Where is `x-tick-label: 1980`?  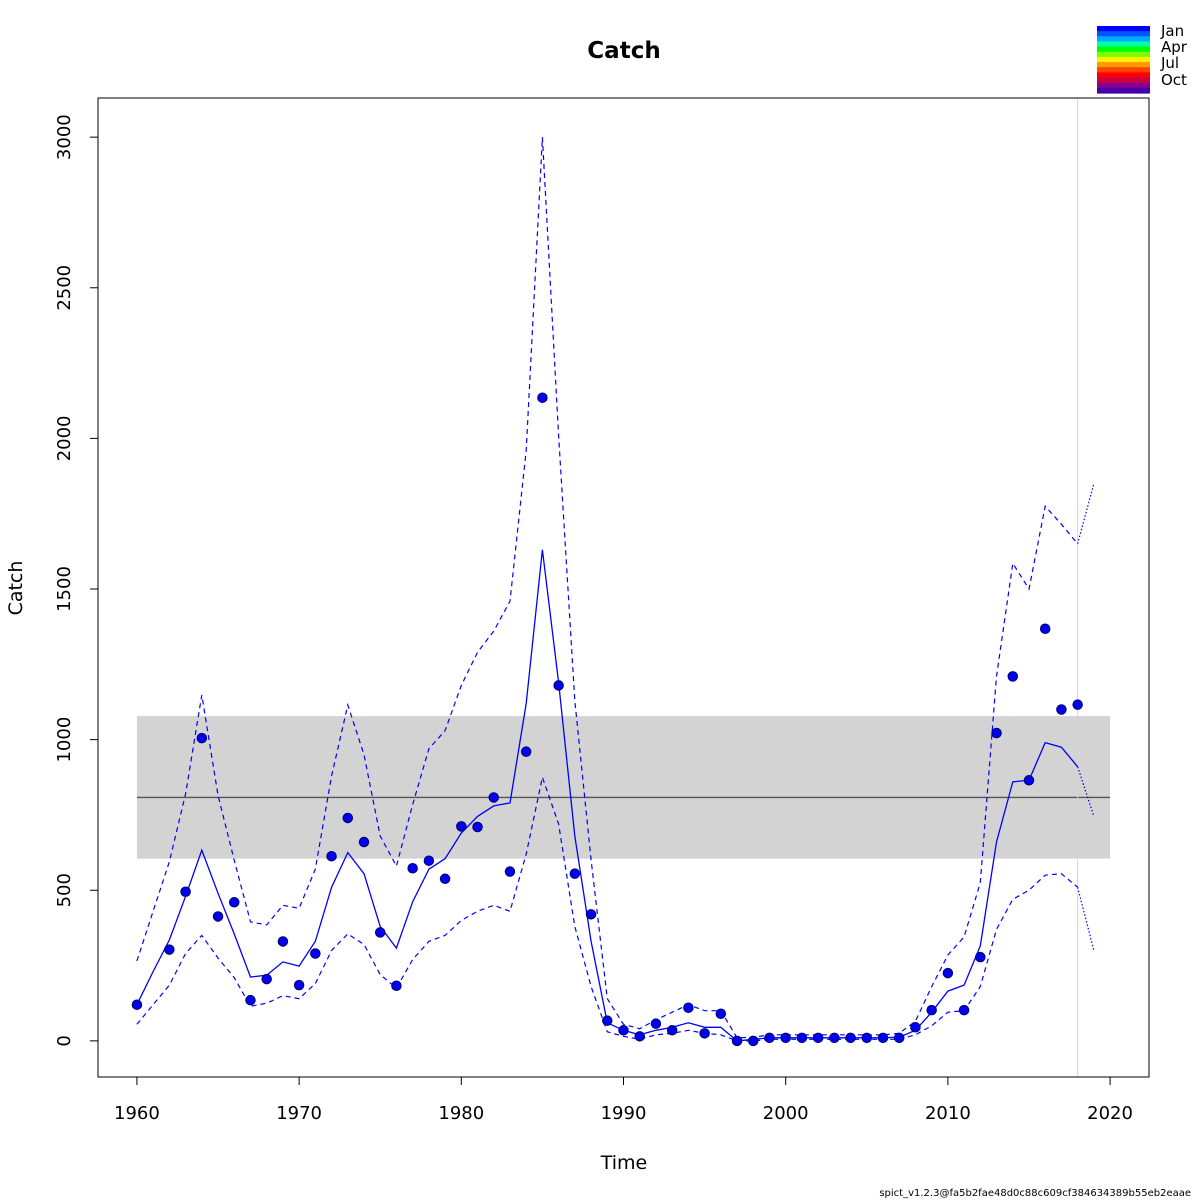
x-tick-label: 1980 is located at coordinates (461, 1113).